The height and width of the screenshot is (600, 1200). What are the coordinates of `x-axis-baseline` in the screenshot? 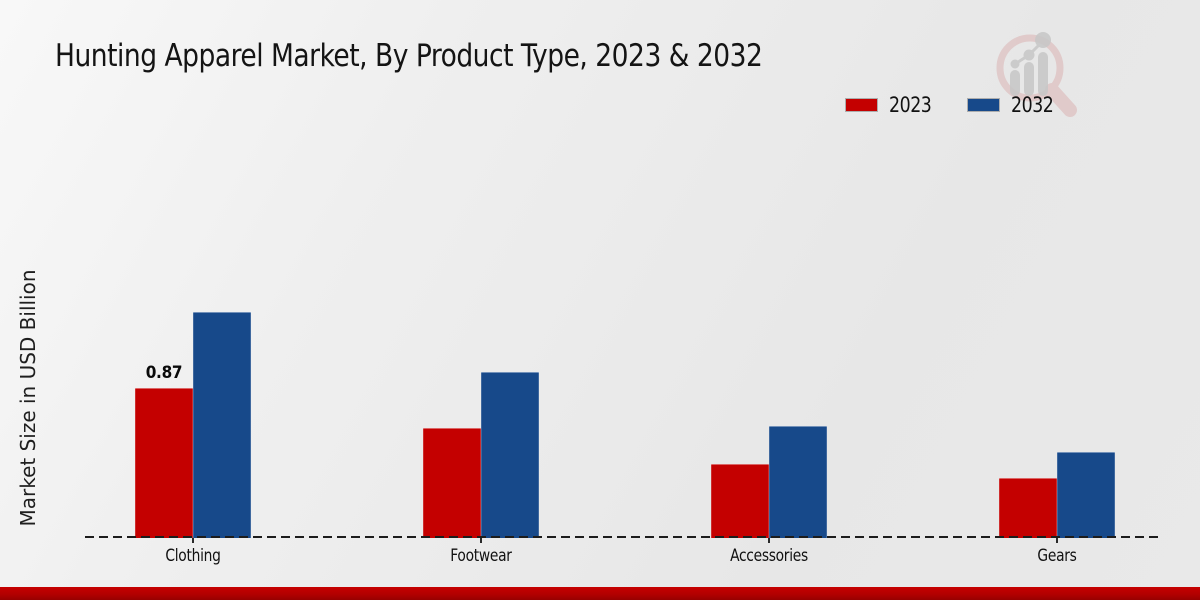 It's located at (624, 537).